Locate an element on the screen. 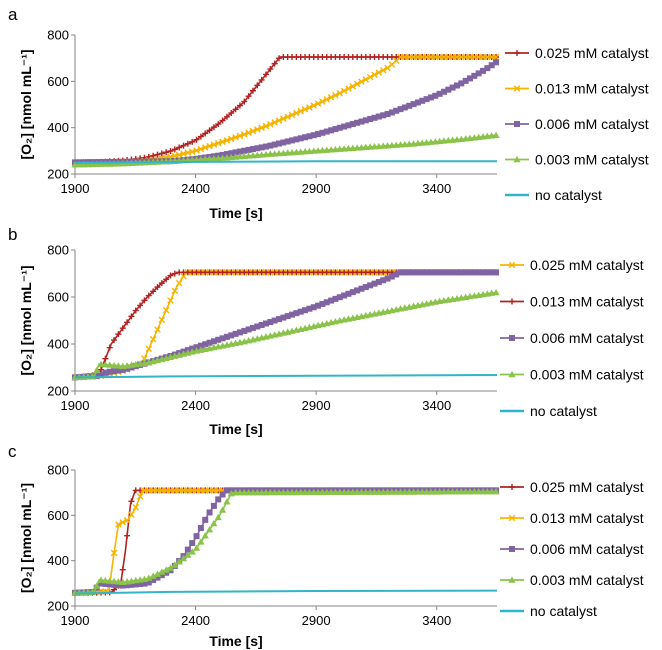 This screenshot has height=650, width=662. series-0-003-mm-catalyst is located at coordinates (285, 541).